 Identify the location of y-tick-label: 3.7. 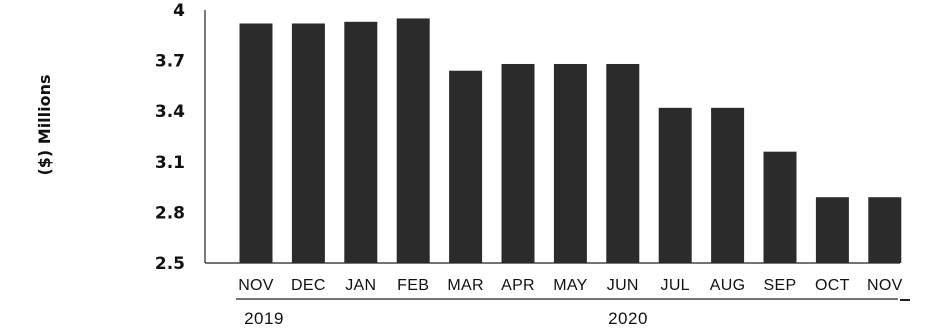
(170, 62).